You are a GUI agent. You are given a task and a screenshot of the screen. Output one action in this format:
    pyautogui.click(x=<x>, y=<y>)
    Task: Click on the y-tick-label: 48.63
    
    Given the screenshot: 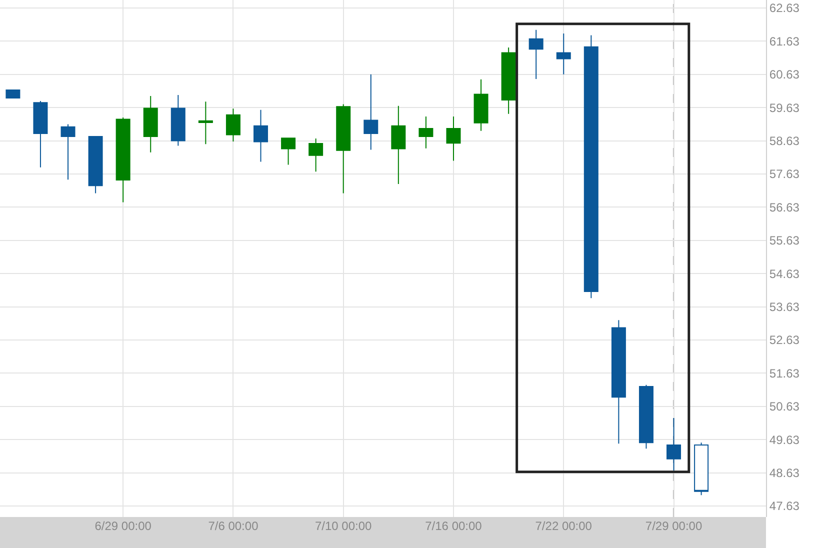 What is the action you would take?
    pyautogui.click(x=784, y=473)
    